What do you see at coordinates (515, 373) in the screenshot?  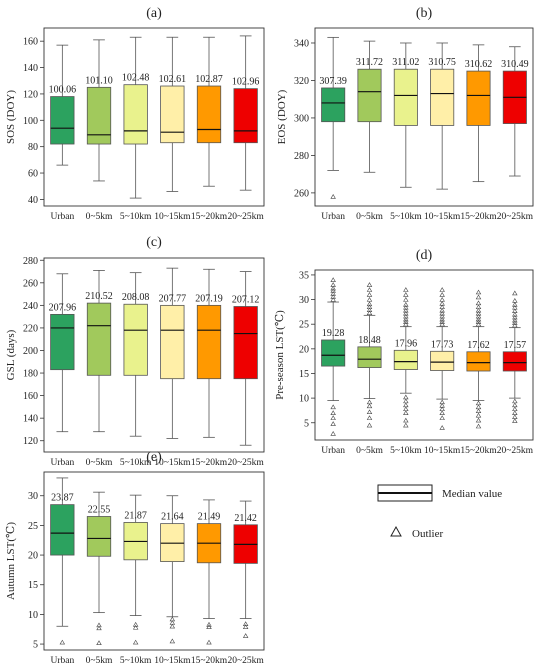 I see `box-6: 17.57 20~25km` at bounding box center [515, 373].